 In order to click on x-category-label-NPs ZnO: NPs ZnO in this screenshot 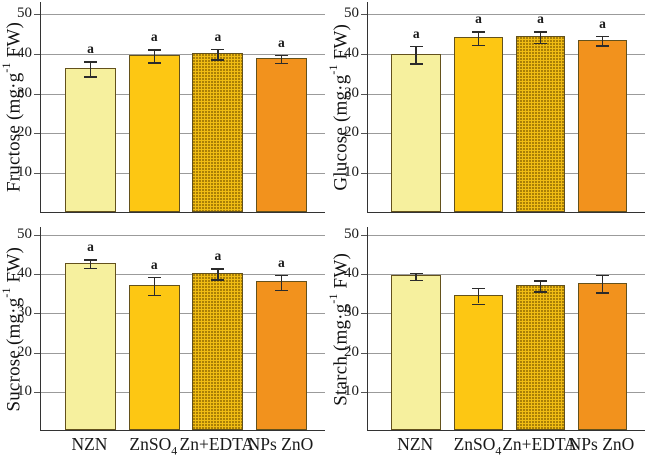, I will do `click(601, 444)`.